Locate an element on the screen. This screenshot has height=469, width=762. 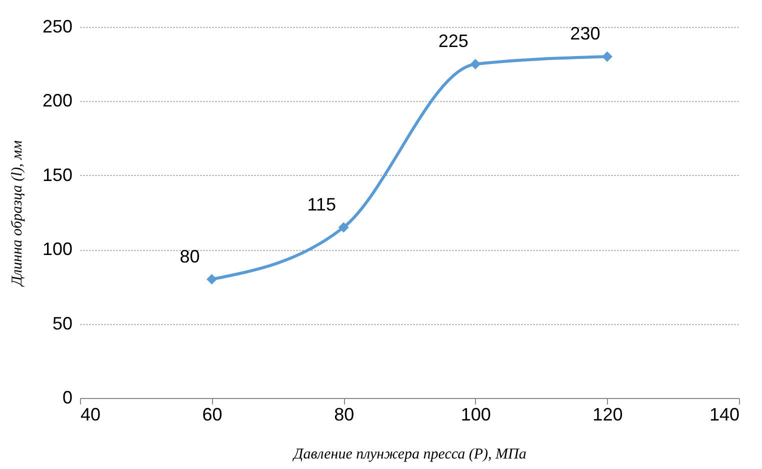
y-tick-label: 0 is located at coordinates (67, 398).